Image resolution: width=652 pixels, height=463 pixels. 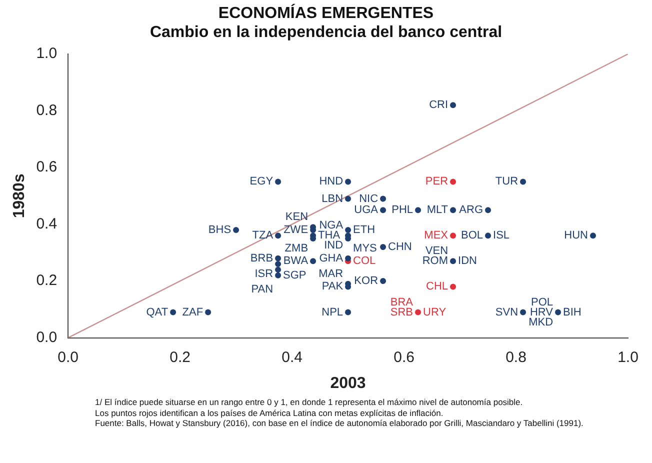 I want to click on annotation: LBN, so click(x=333, y=198).